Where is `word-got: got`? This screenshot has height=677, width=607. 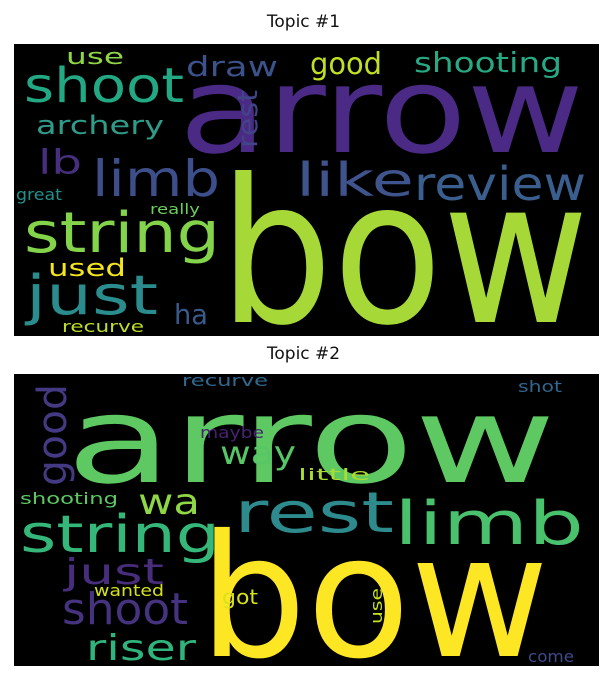
word-got: got is located at coordinates (240, 597).